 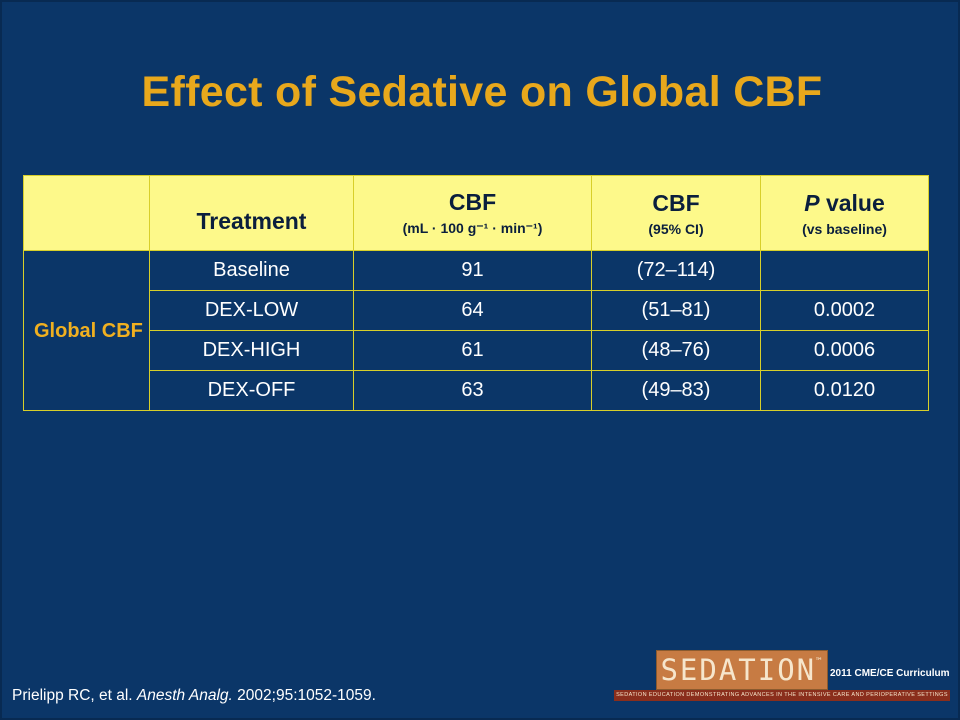 I want to click on cell-ci: (48–76), so click(x=676, y=350).